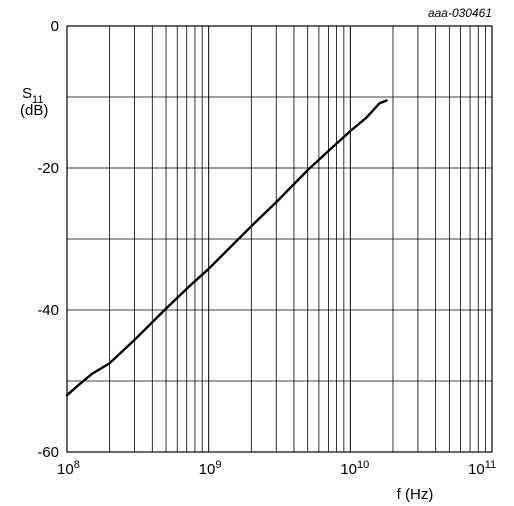 This screenshot has width=514, height=506. What do you see at coordinates (34, 110) in the screenshot?
I see `y-axis-unit: (dB)` at bounding box center [34, 110].